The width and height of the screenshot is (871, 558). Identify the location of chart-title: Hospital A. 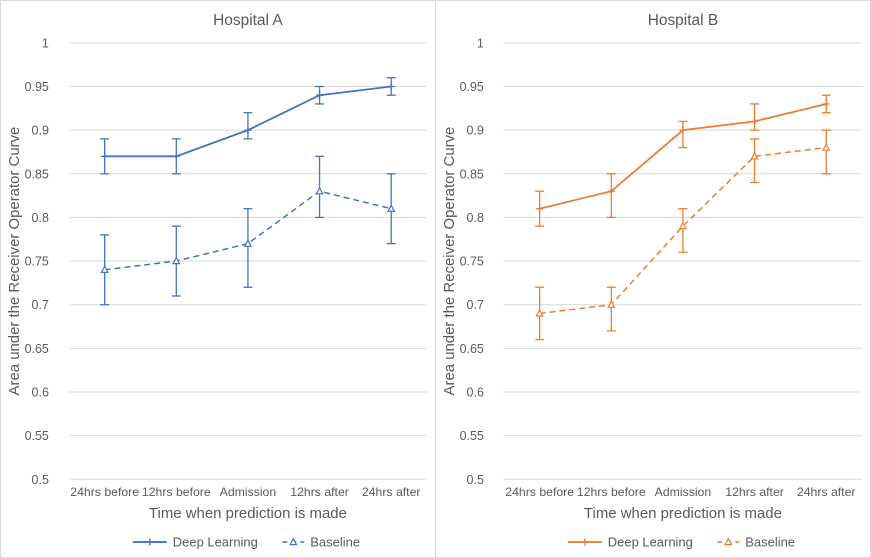
(248, 20).